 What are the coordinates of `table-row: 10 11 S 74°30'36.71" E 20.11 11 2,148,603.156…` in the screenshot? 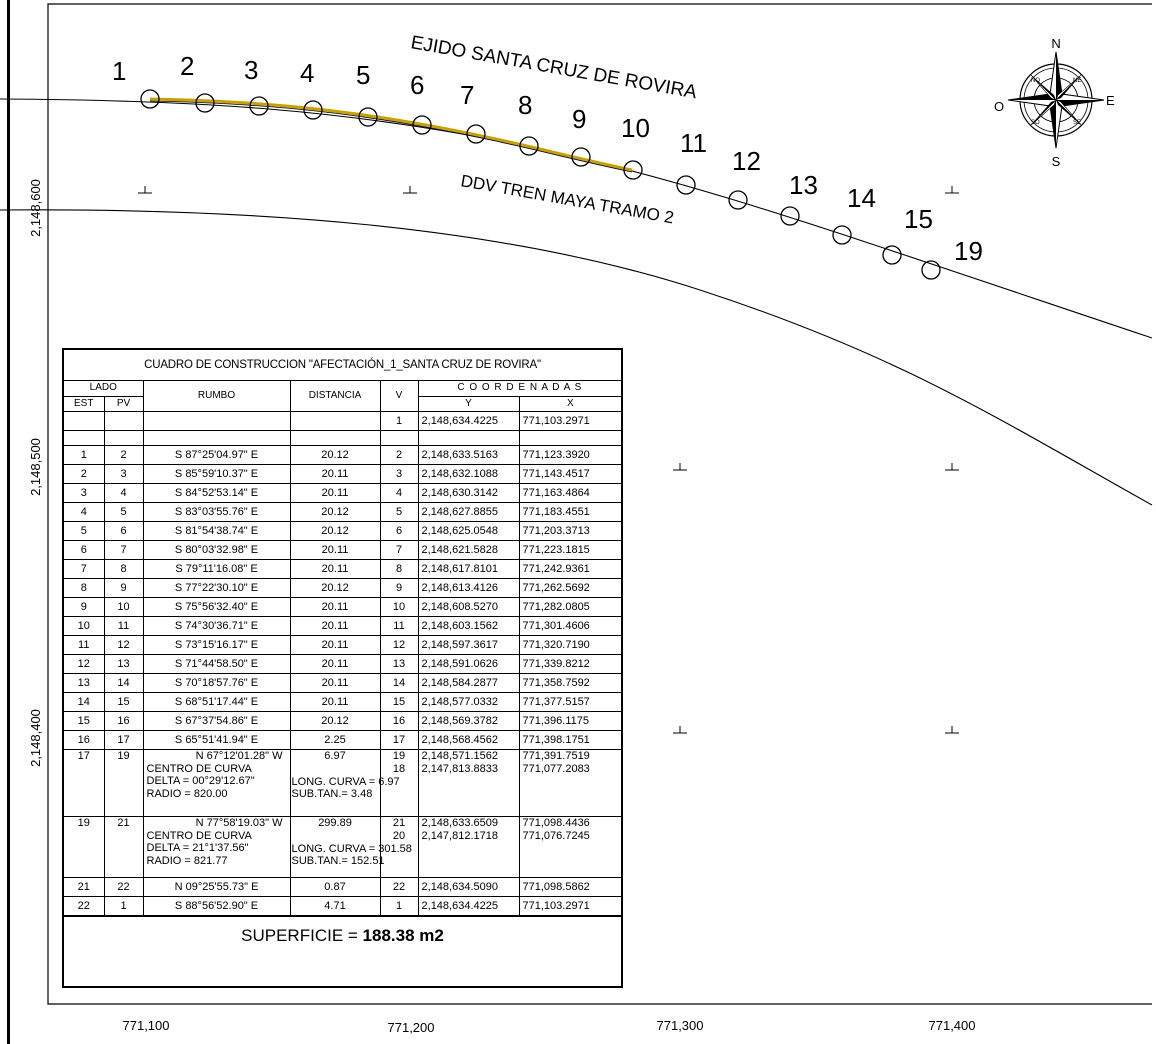 It's located at (343, 626).